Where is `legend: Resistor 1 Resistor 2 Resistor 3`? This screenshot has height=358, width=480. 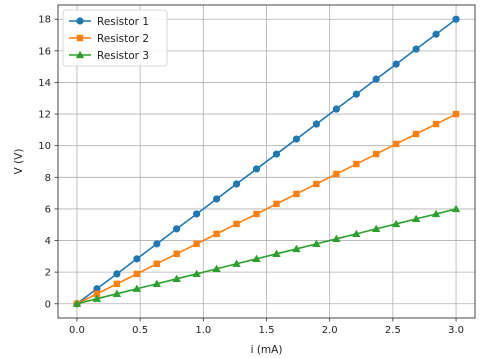 legend: Resistor 1 Resistor 2 Resistor 3 is located at coordinates (115, 38).